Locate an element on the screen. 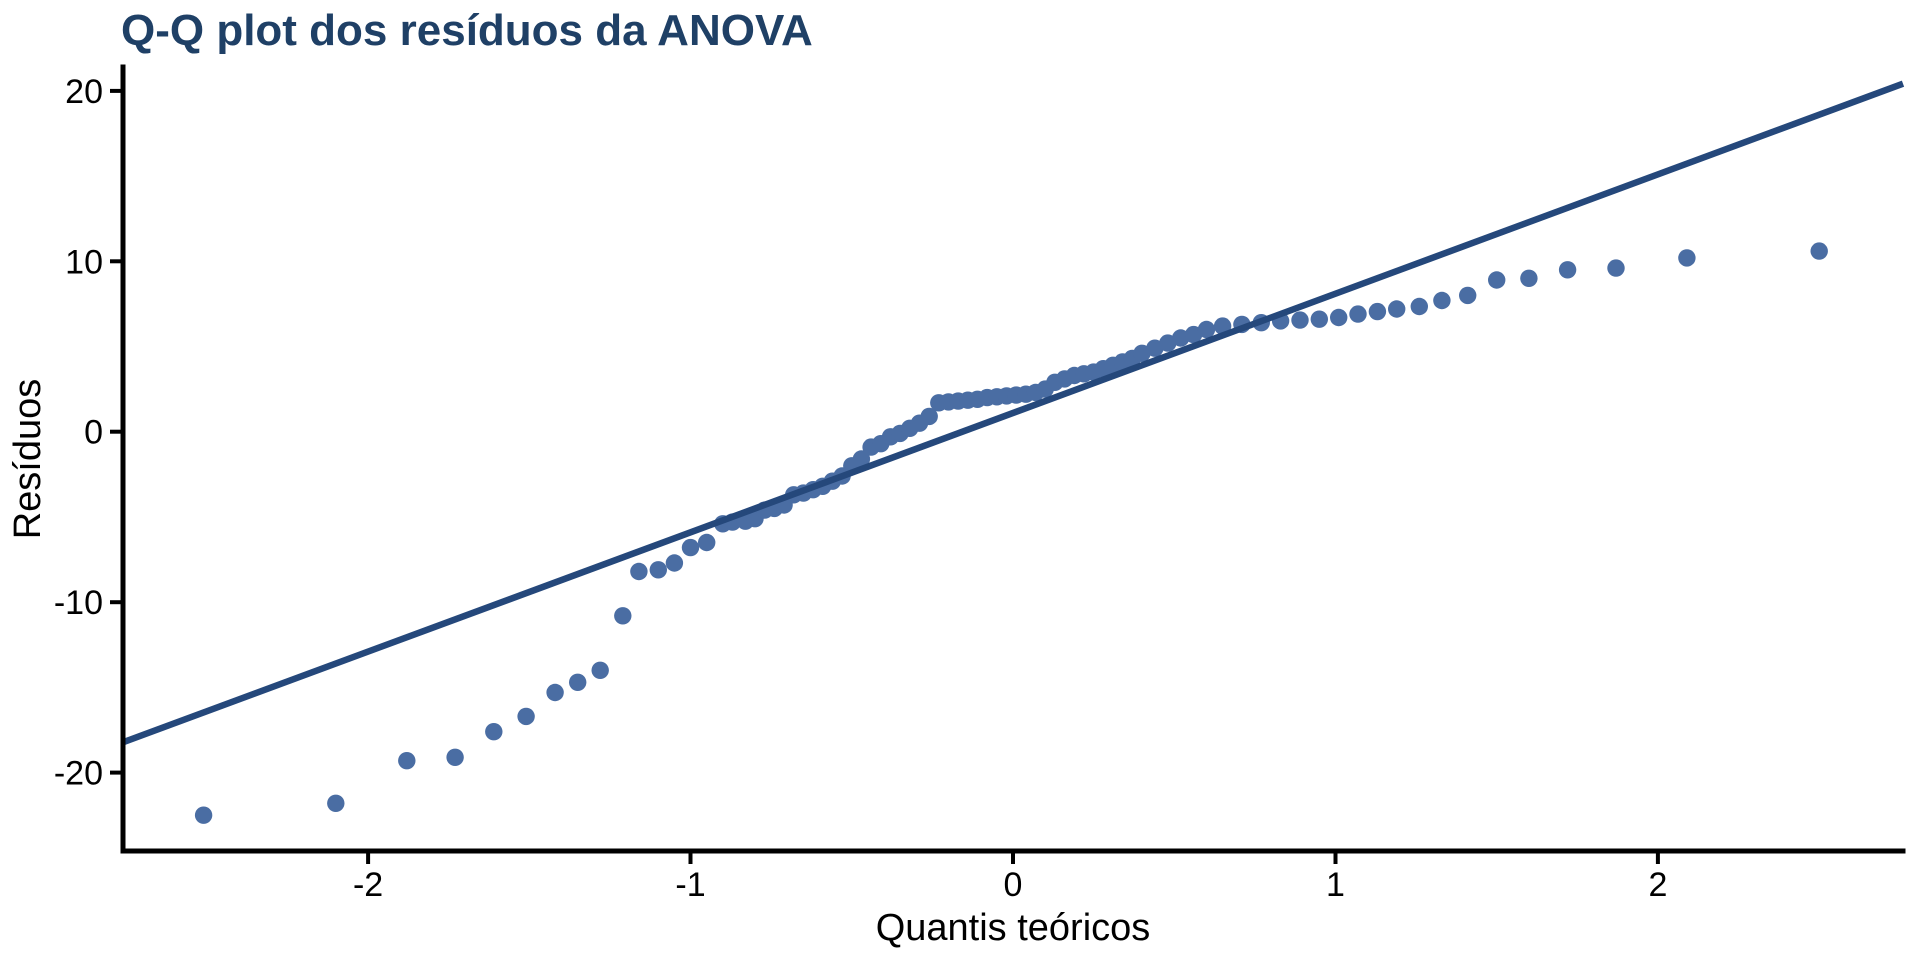  y-tick-label: -20 is located at coordinates (78, 774).